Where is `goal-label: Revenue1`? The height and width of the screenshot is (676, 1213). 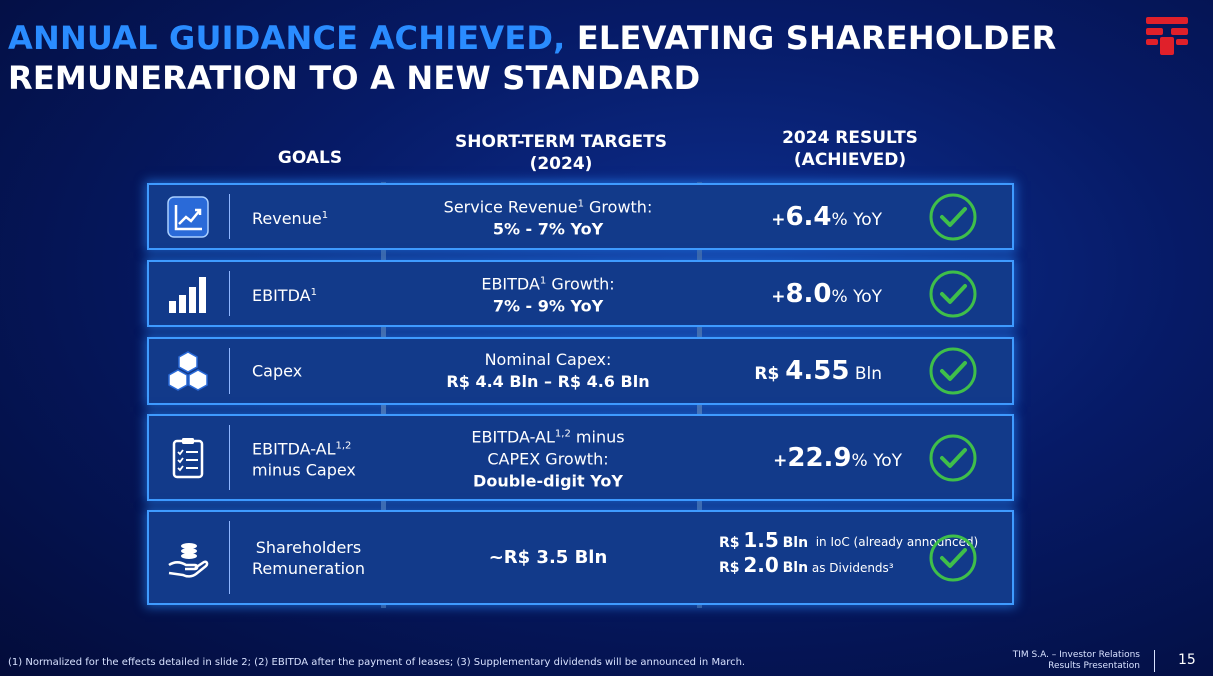
goal-label: Revenue1 is located at coordinates (290, 218).